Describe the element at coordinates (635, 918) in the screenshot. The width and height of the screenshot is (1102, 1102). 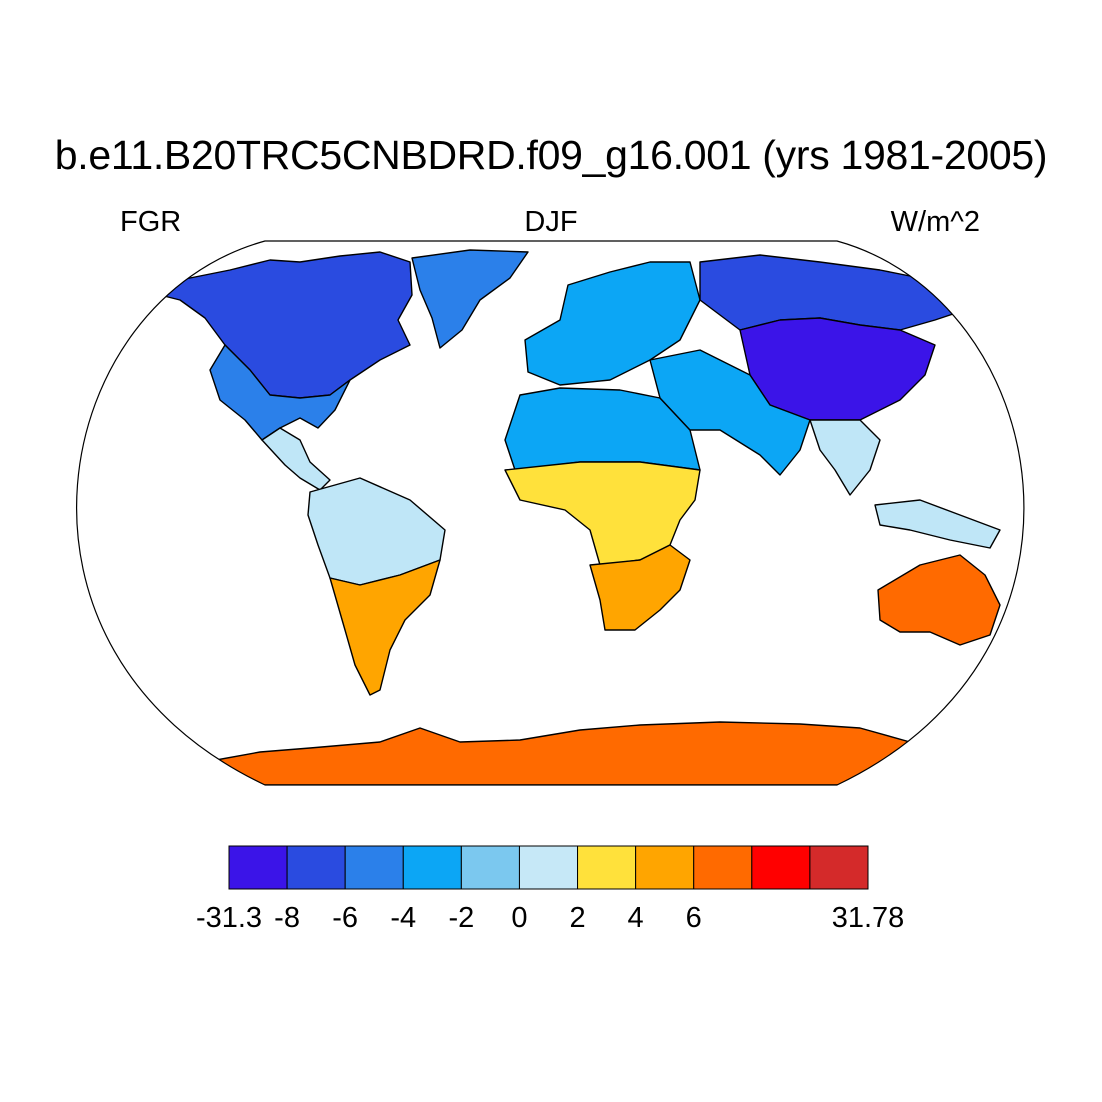
I see `colorbar-label: 4` at that location.